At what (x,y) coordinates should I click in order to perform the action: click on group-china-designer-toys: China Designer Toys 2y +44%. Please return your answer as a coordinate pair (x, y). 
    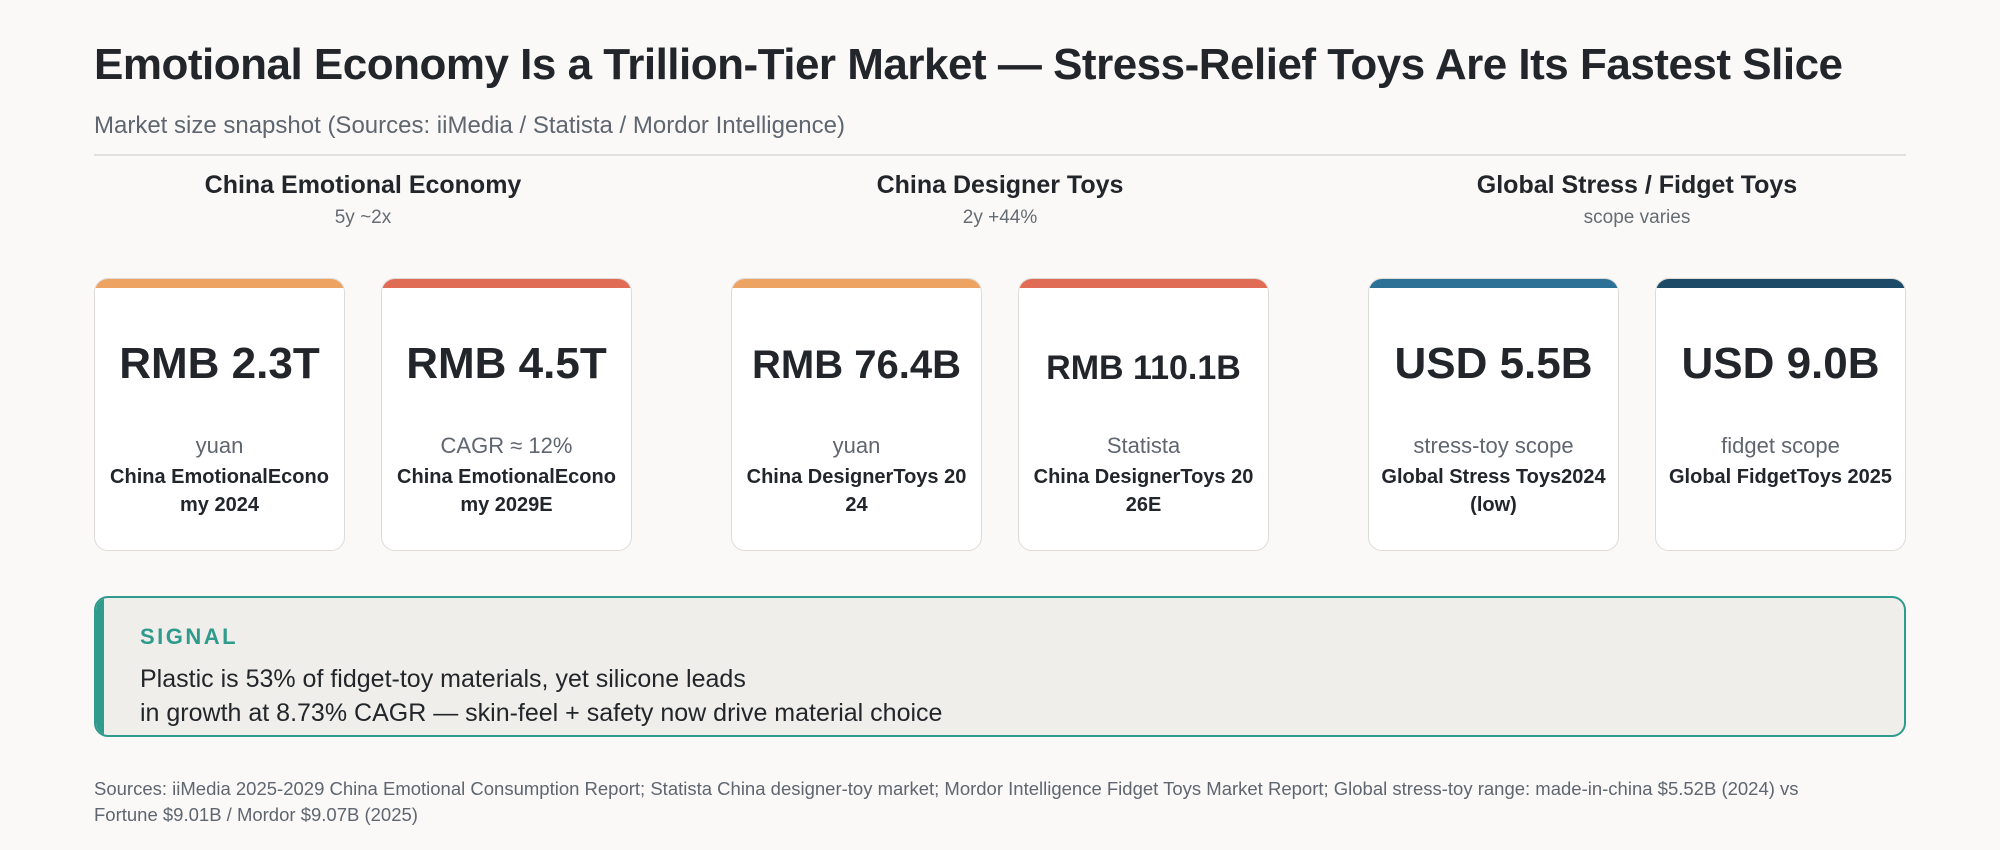
    Looking at the image, I should click on (1000, 199).